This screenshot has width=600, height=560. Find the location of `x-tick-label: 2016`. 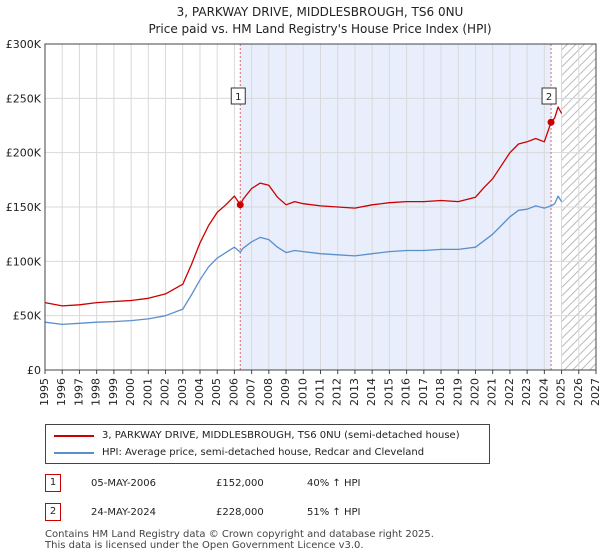

x-tick-label: 2016 is located at coordinates (406, 392).